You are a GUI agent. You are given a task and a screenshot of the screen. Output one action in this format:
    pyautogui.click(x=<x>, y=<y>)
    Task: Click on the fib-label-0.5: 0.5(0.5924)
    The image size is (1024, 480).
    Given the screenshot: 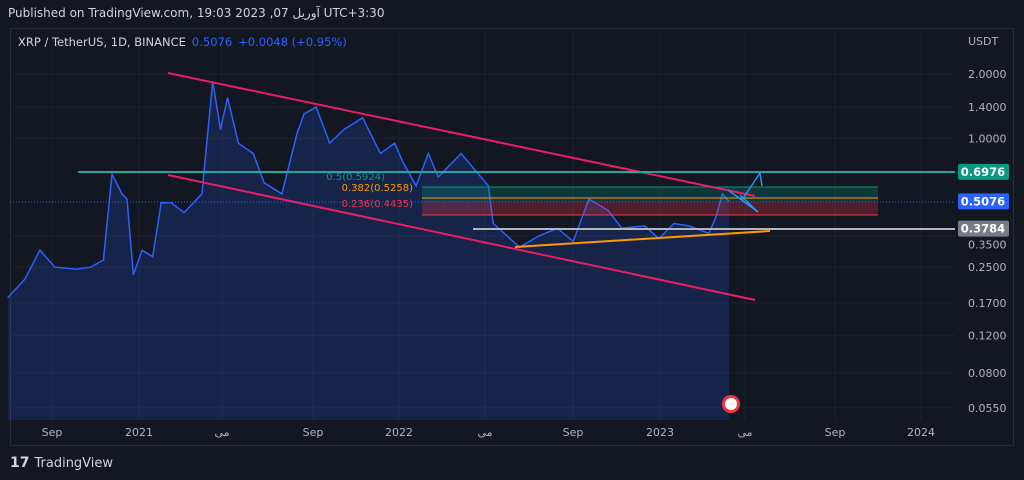 What is the action you would take?
    pyautogui.click(x=355, y=177)
    